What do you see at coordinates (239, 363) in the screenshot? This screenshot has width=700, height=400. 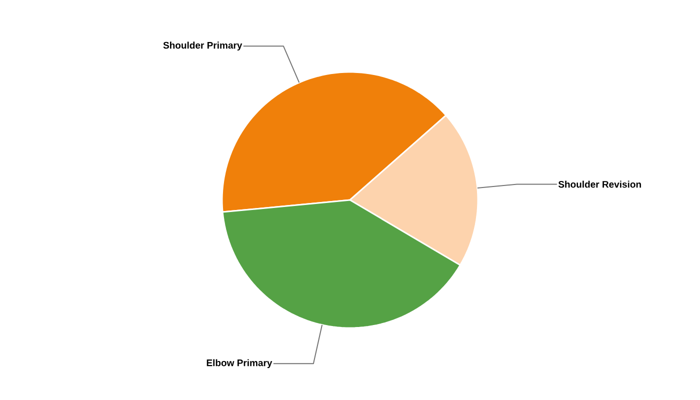 I see `slice-label: Elbow Primary` at bounding box center [239, 363].